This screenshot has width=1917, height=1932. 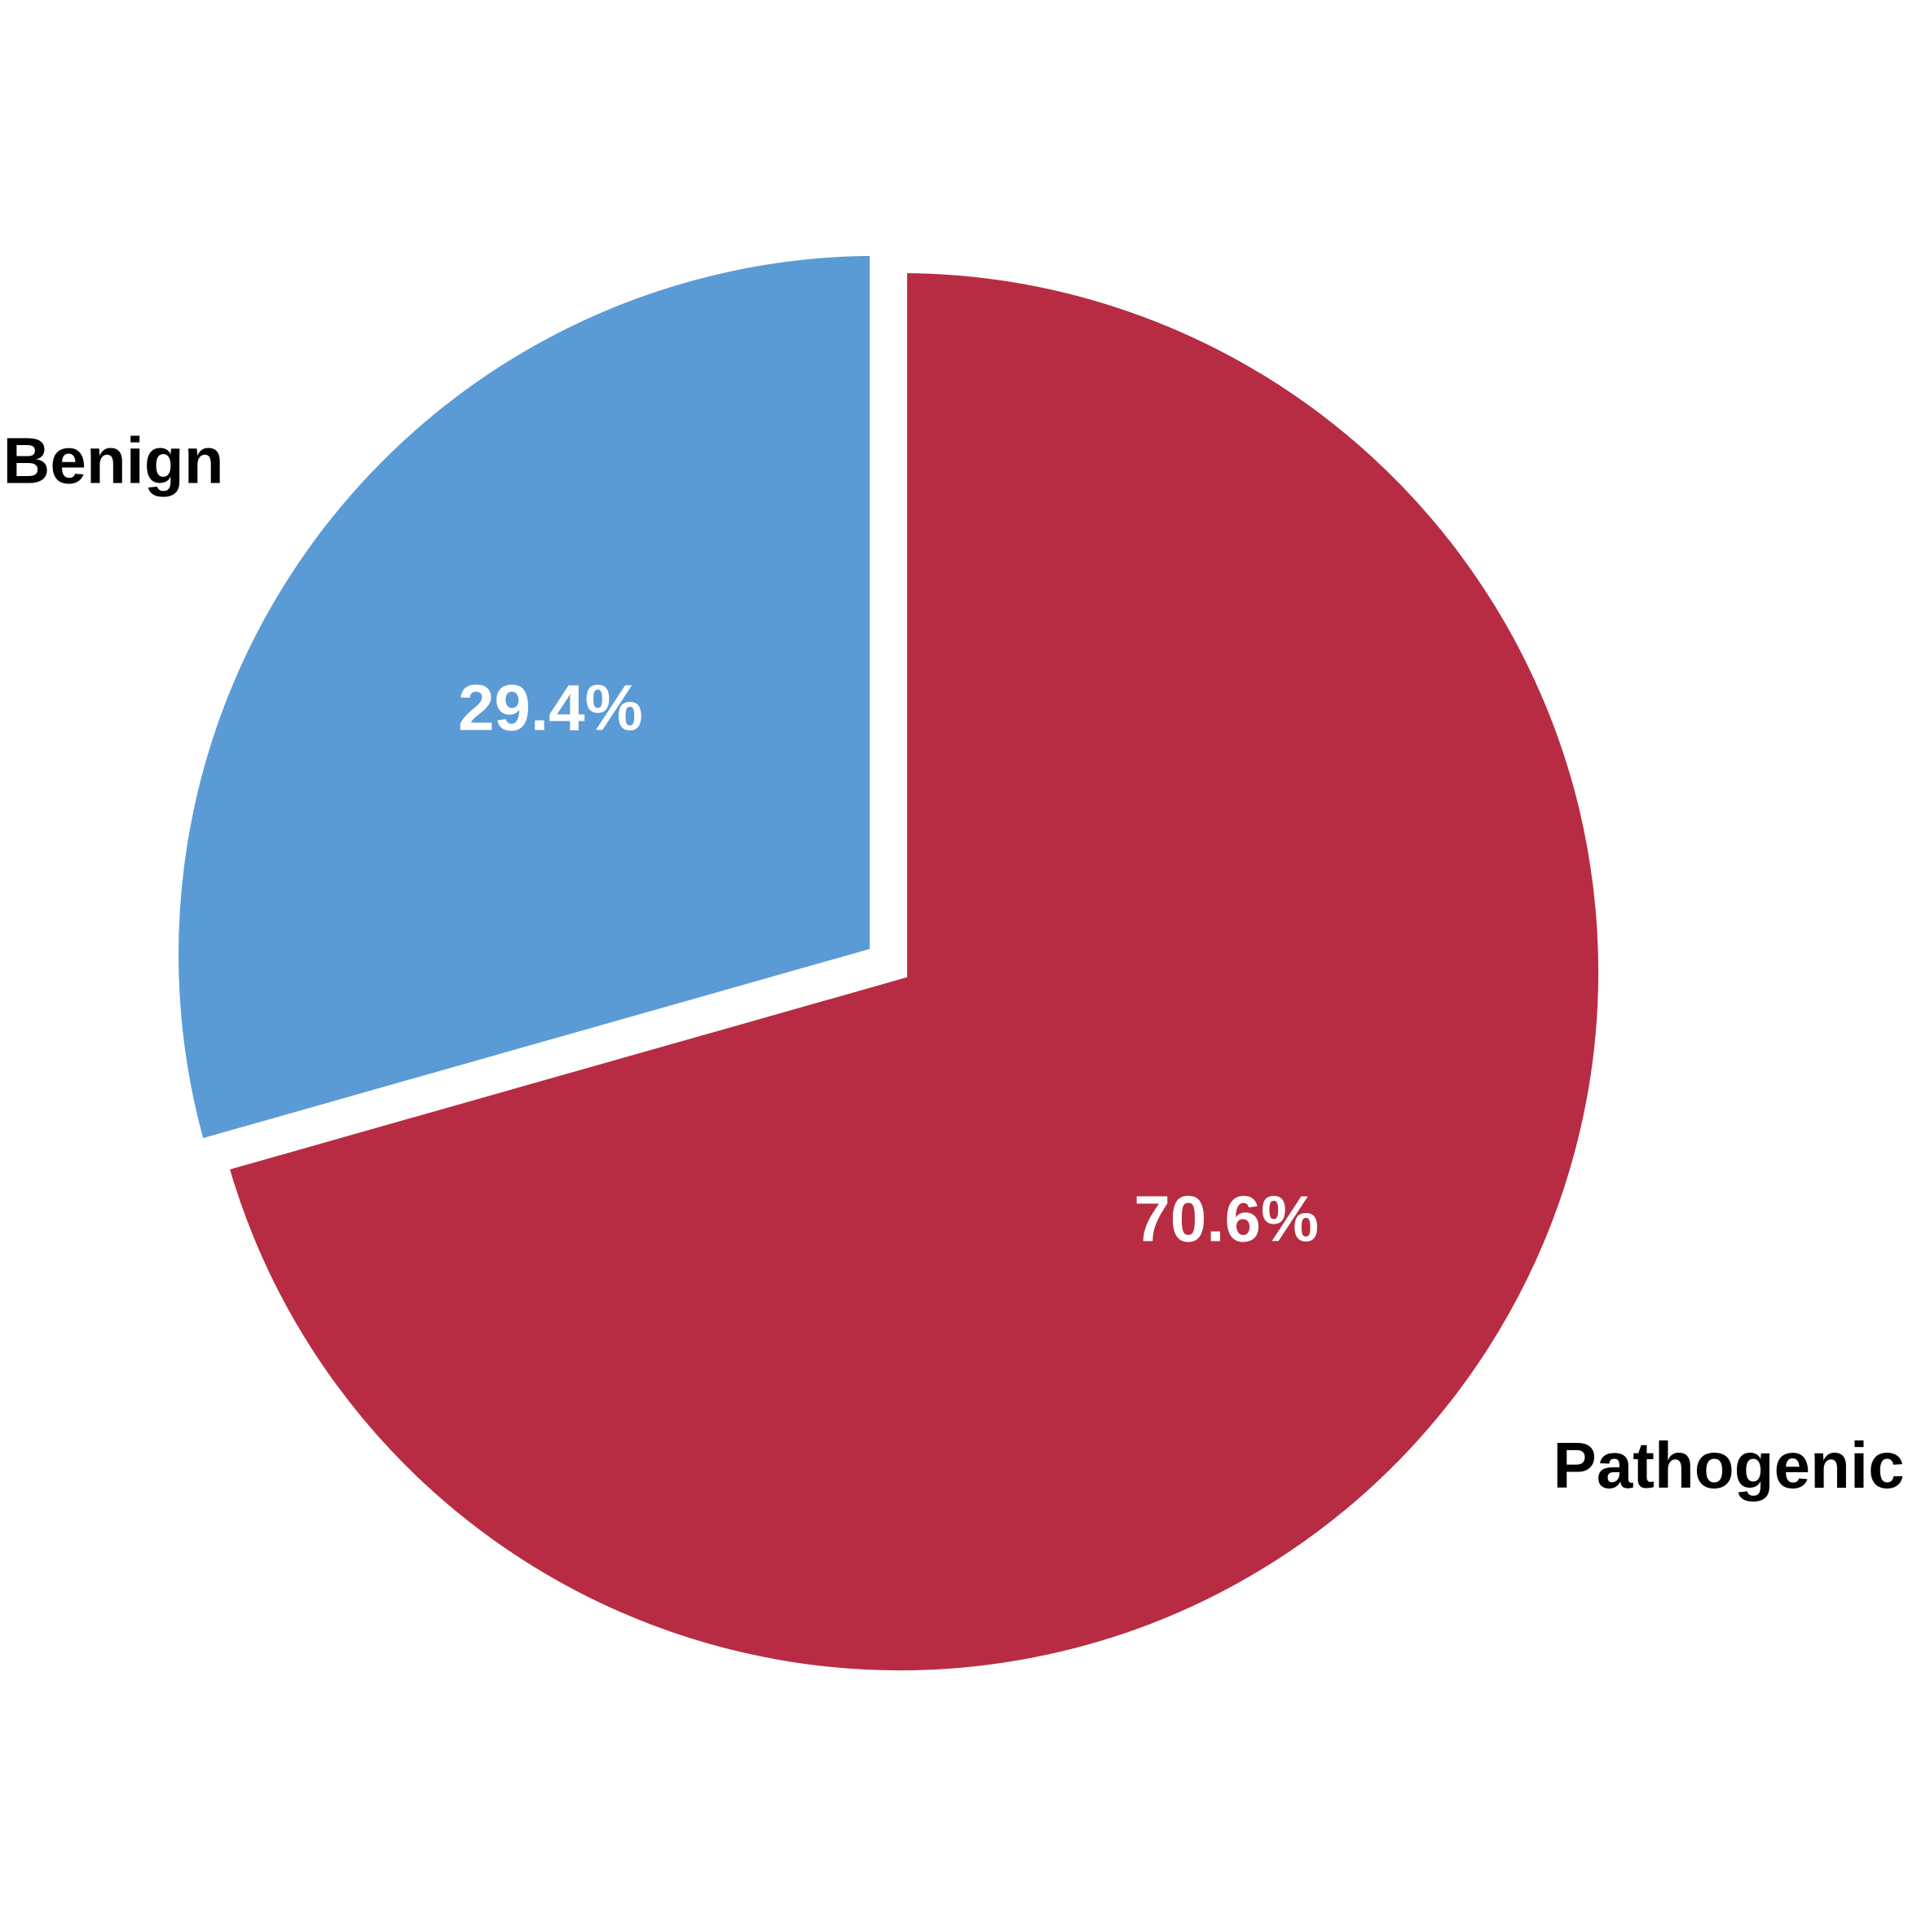 I want to click on pie-value-label-pathogenic: 70.6%, so click(x=1226, y=1218).